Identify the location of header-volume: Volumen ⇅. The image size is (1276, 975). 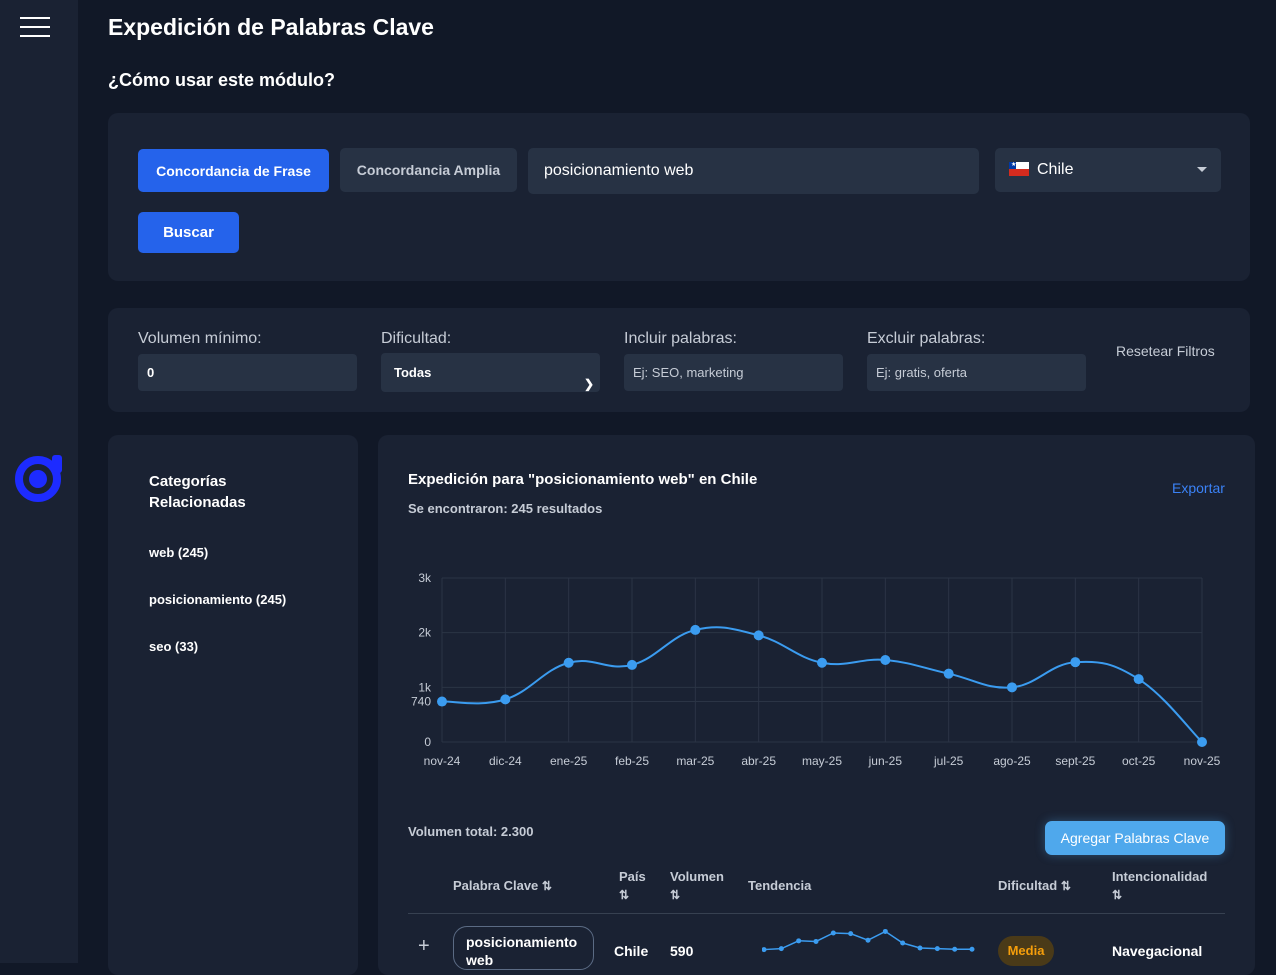
(705, 886).